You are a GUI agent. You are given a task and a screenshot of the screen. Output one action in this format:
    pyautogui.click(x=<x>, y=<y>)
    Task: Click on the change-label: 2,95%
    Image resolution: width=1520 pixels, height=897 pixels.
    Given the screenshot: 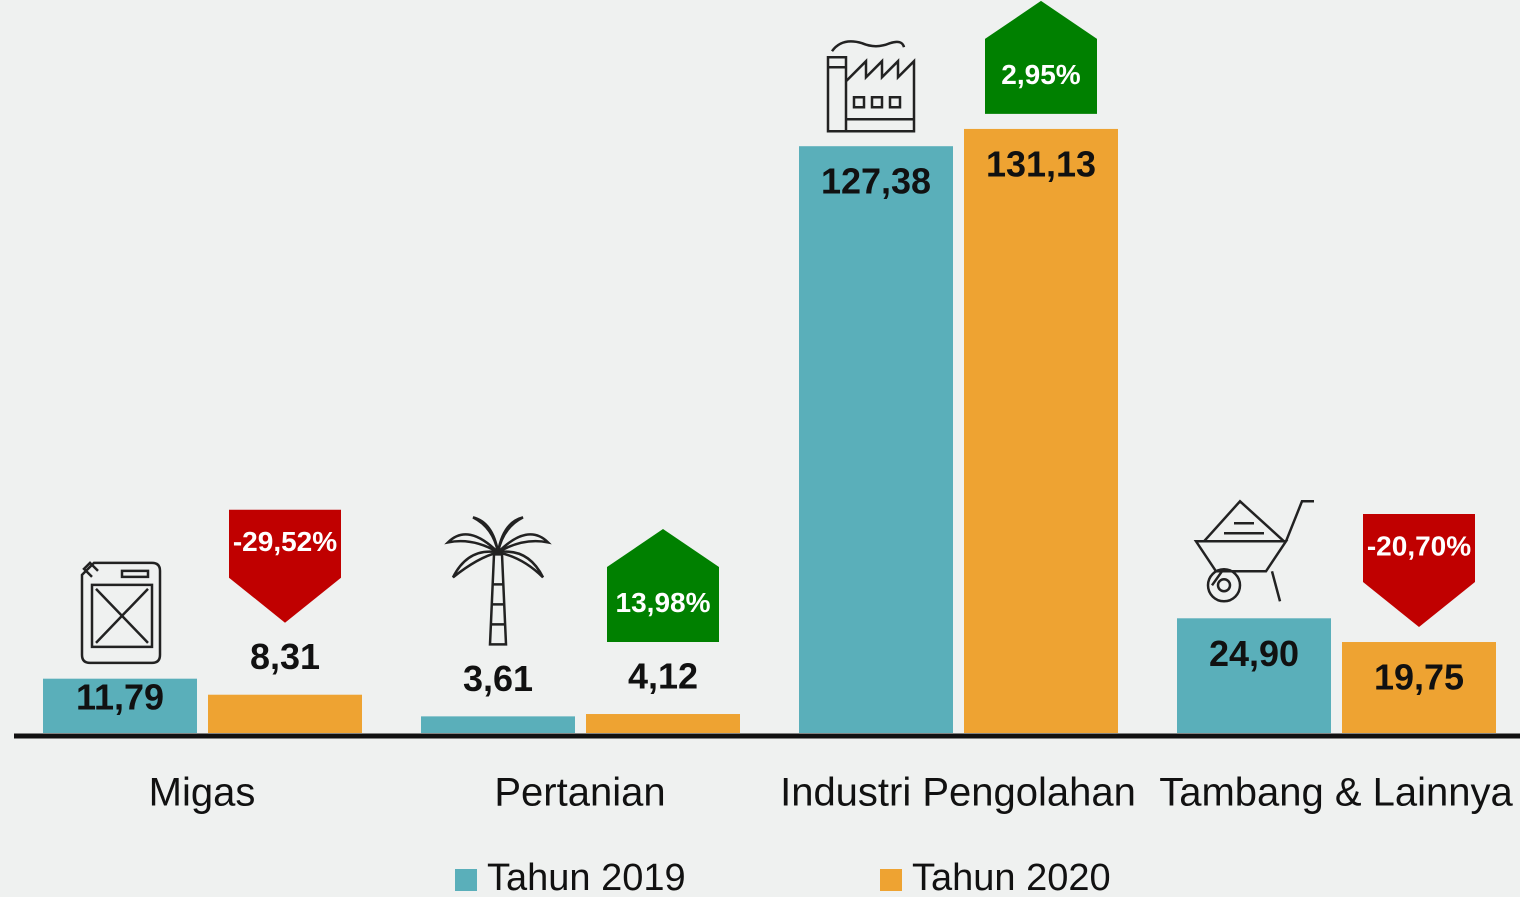 What is the action you would take?
    pyautogui.click(x=1040, y=74)
    